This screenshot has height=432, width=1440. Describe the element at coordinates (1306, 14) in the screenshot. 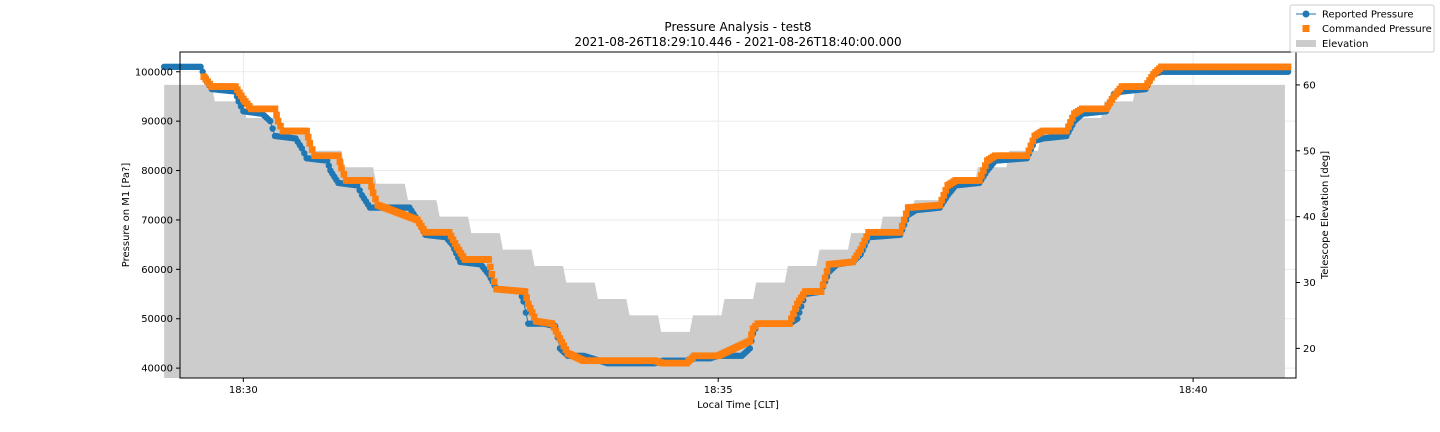

I see `legend-reported-marker` at that location.